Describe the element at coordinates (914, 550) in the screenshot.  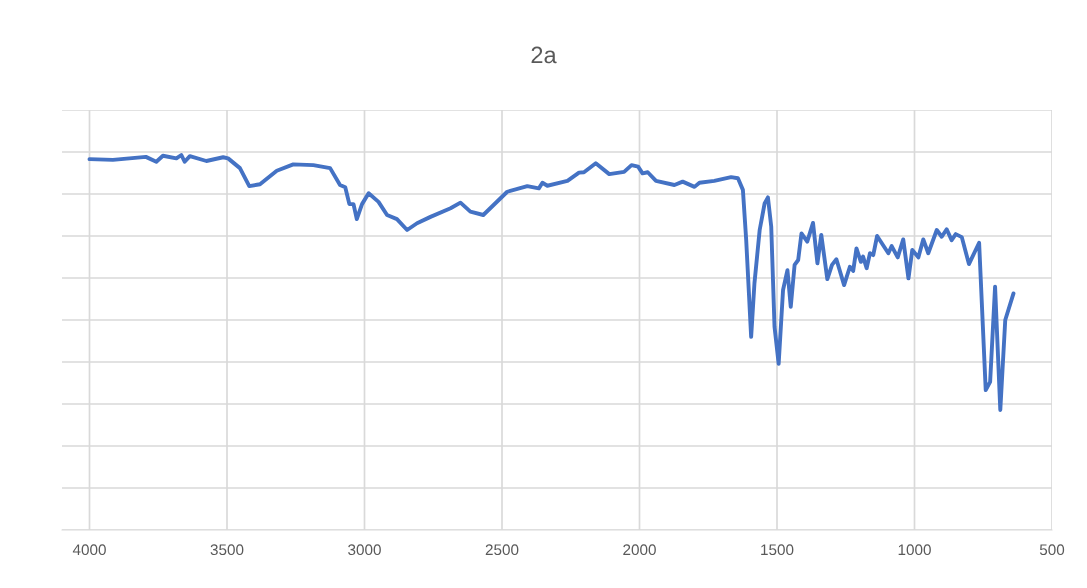
I see `x-tick-label: 1000` at that location.